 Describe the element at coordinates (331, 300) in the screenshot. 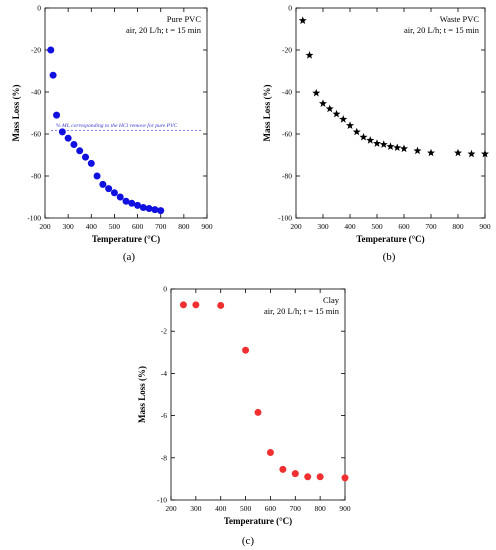

I see `legend-title: Clay` at that location.